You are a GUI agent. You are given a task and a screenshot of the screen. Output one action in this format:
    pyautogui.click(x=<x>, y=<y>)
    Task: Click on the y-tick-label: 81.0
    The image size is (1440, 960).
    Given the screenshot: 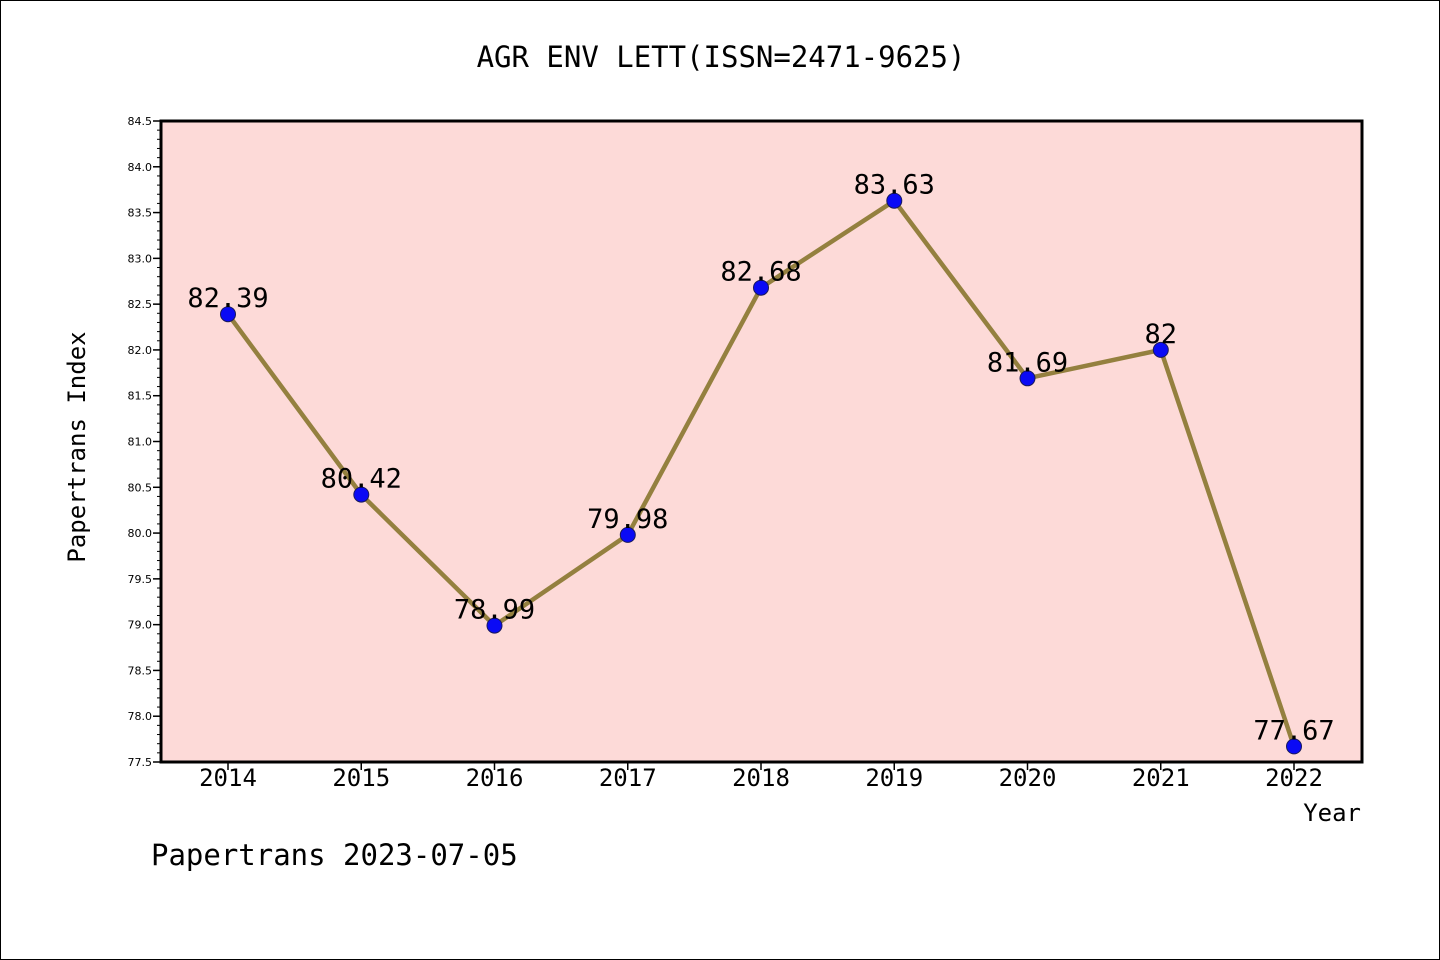 What is the action you would take?
    pyautogui.click(x=140, y=442)
    